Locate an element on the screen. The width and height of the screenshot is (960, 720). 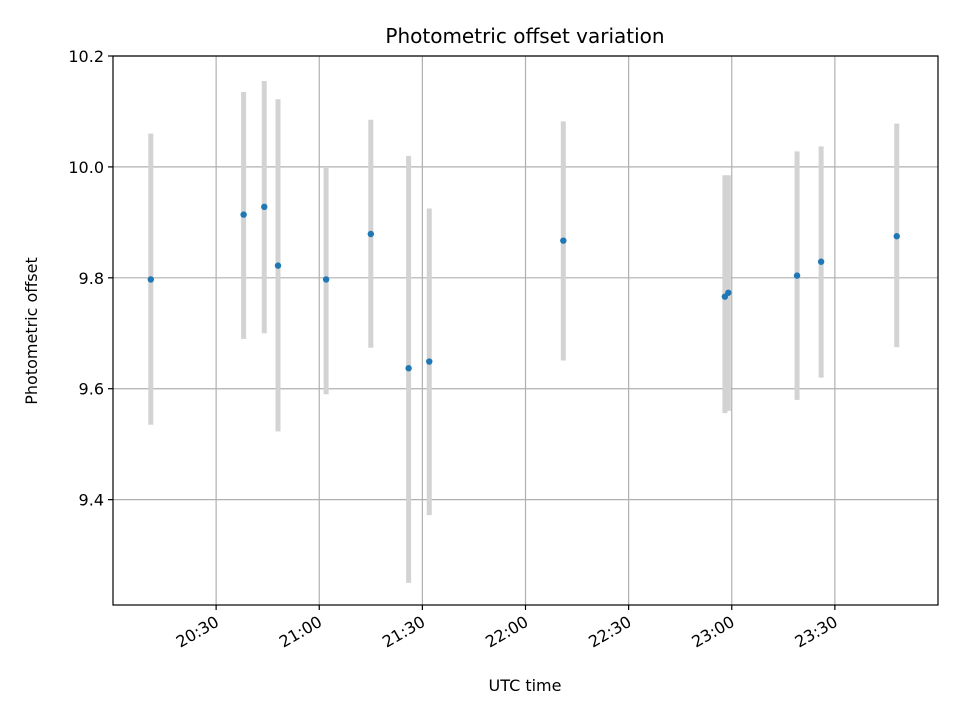
x-tick-label: 21:30 is located at coordinates (403, 632).